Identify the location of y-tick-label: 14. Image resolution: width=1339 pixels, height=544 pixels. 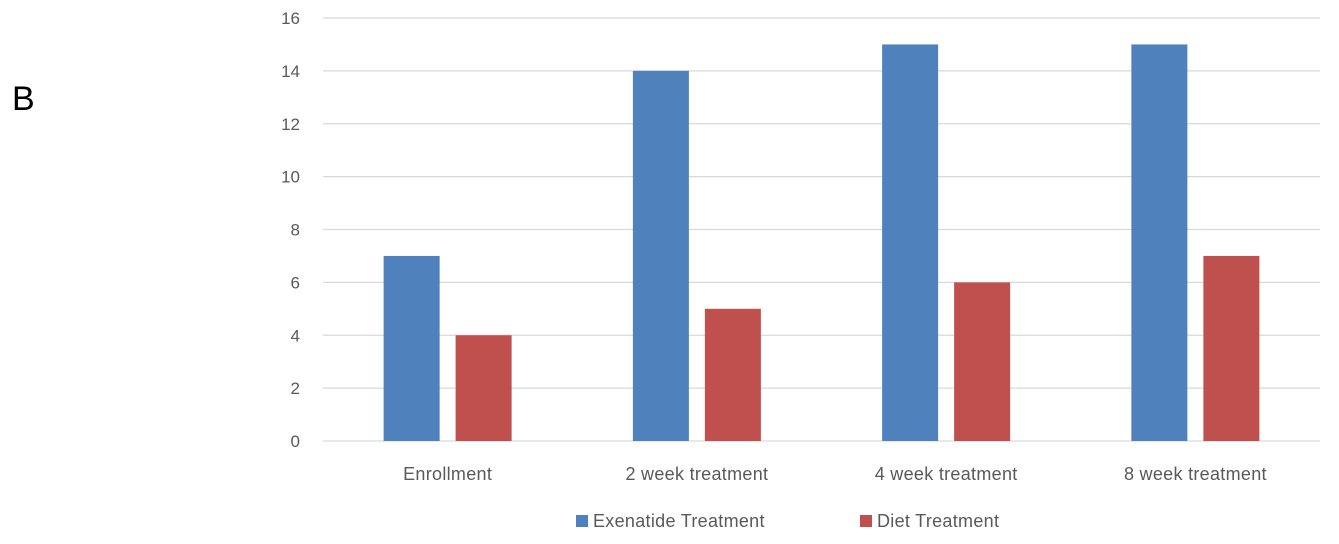
(290, 71).